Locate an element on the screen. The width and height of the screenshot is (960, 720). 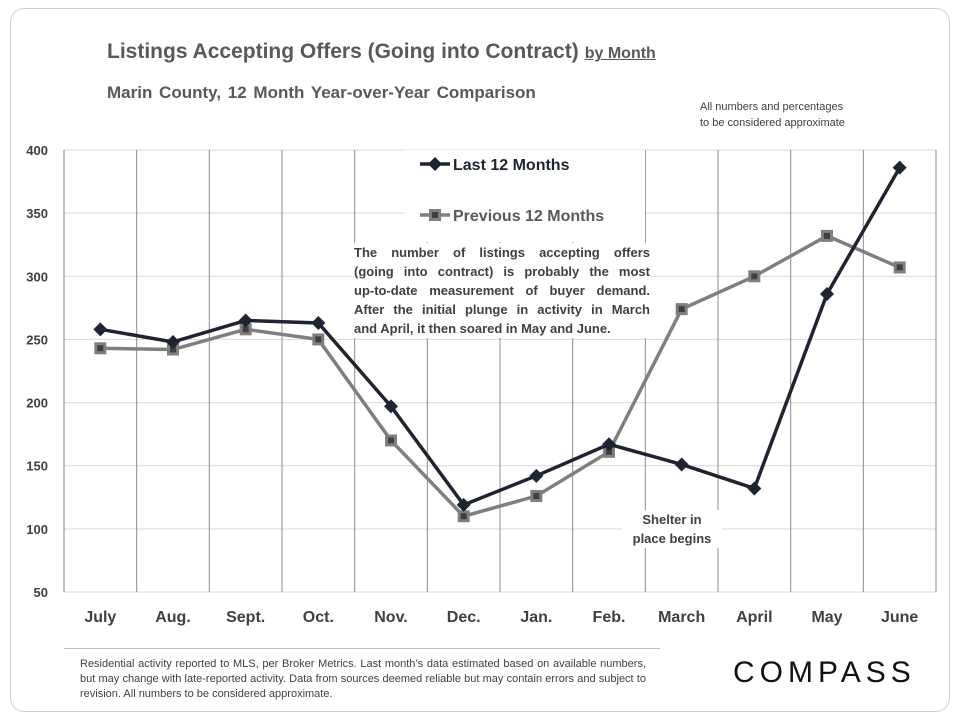
y-tick-label: 50 is located at coordinates (41, 592).